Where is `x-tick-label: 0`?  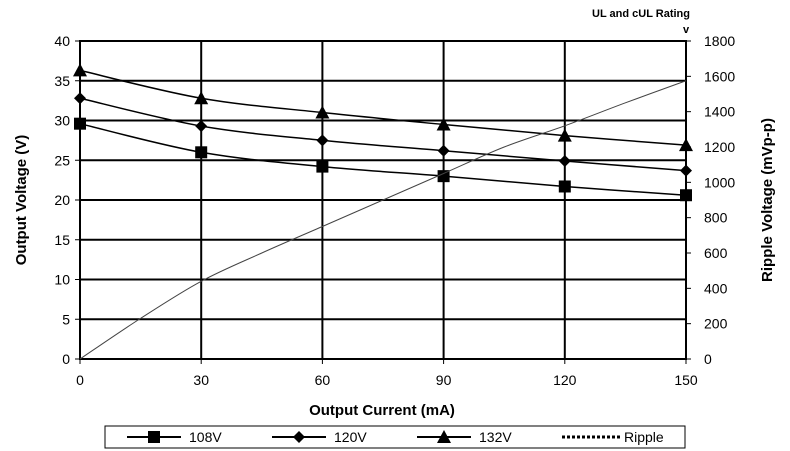
x-tick-label: 0 is located at coordinates (80, 380).